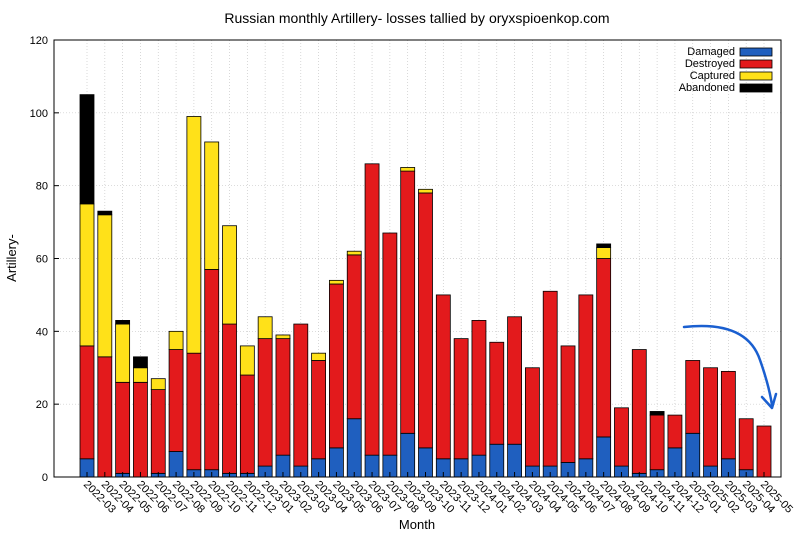  I want to click on y-tick-label: 40, so click(42, 332).